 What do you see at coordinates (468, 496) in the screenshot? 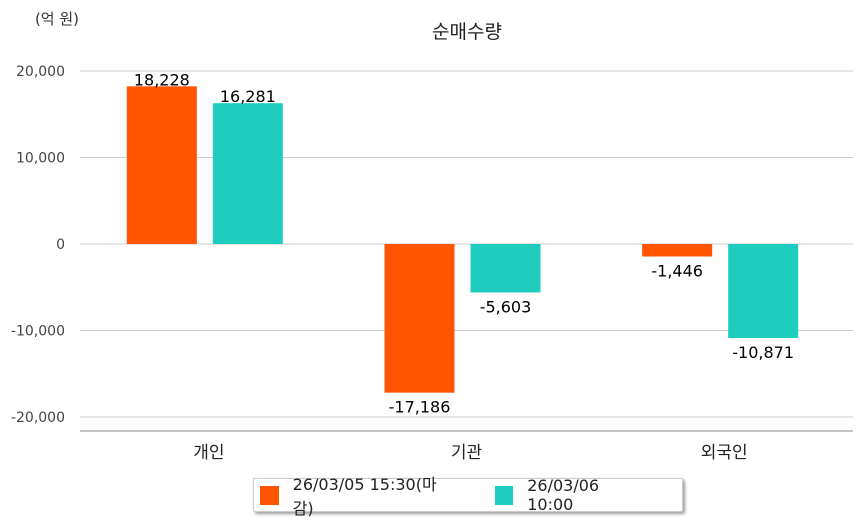
I see `legend: 26/03/05 15:30(마감) 26/03/06 10:00` at bounding box center [468, 496].